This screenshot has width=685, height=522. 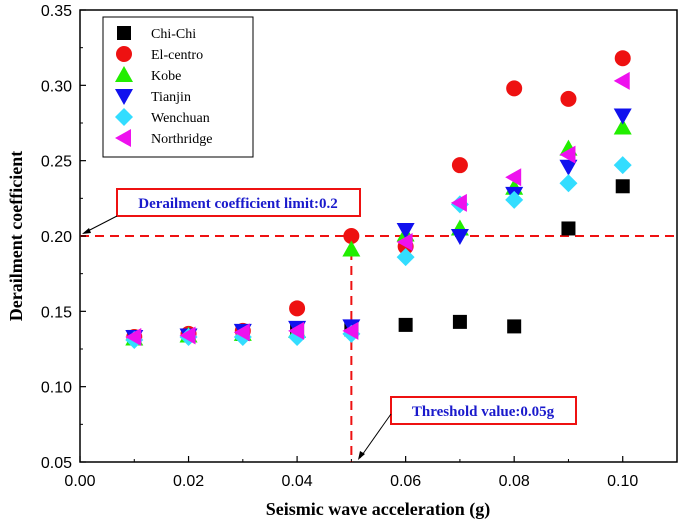 What do you see at coordinates (86, 231) in the screenshot?
I see `limit-arrow-head` at bounding box center [86, 231].